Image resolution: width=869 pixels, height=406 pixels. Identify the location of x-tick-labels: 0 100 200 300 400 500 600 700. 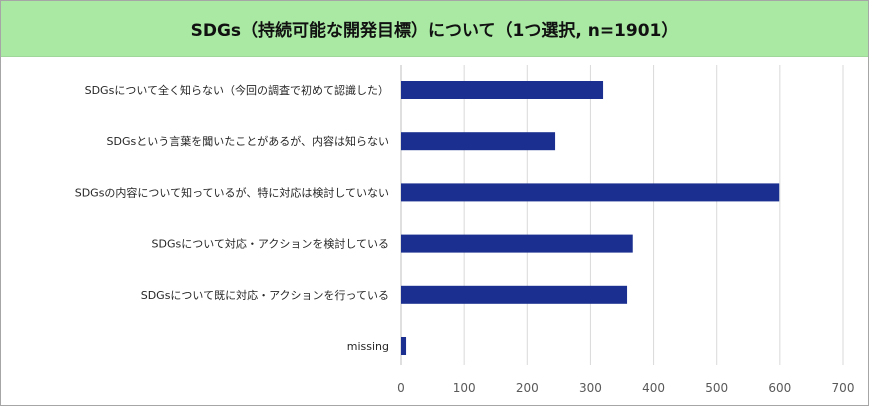
(625, 388).